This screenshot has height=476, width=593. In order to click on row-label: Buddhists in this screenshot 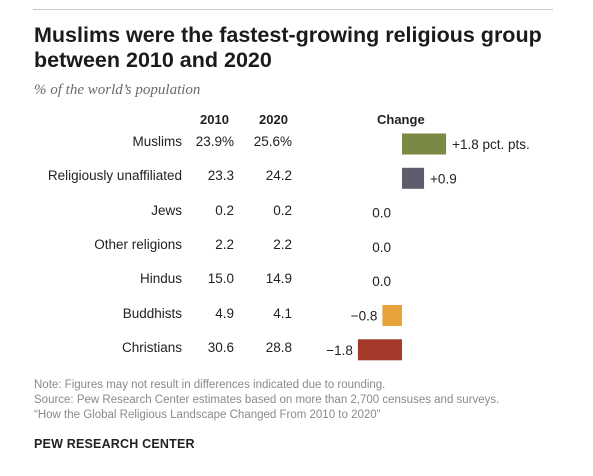, I will do `click(152, 313)`.